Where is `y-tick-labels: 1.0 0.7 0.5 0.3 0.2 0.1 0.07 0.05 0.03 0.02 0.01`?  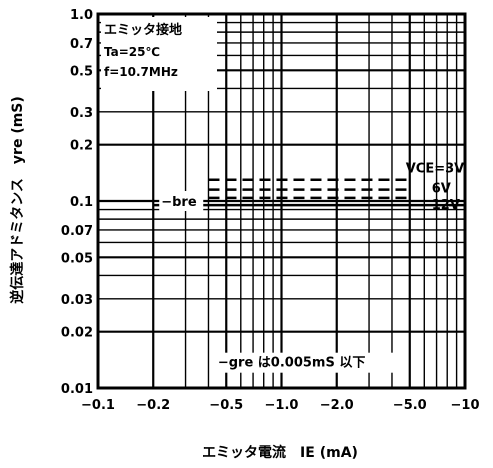 y-tick-labels: 1.0 0.7 0.5 0.3 0.2 0.1 0.07 0.05 0.03 0.02 0.01 is located at coordinates (77, 202).